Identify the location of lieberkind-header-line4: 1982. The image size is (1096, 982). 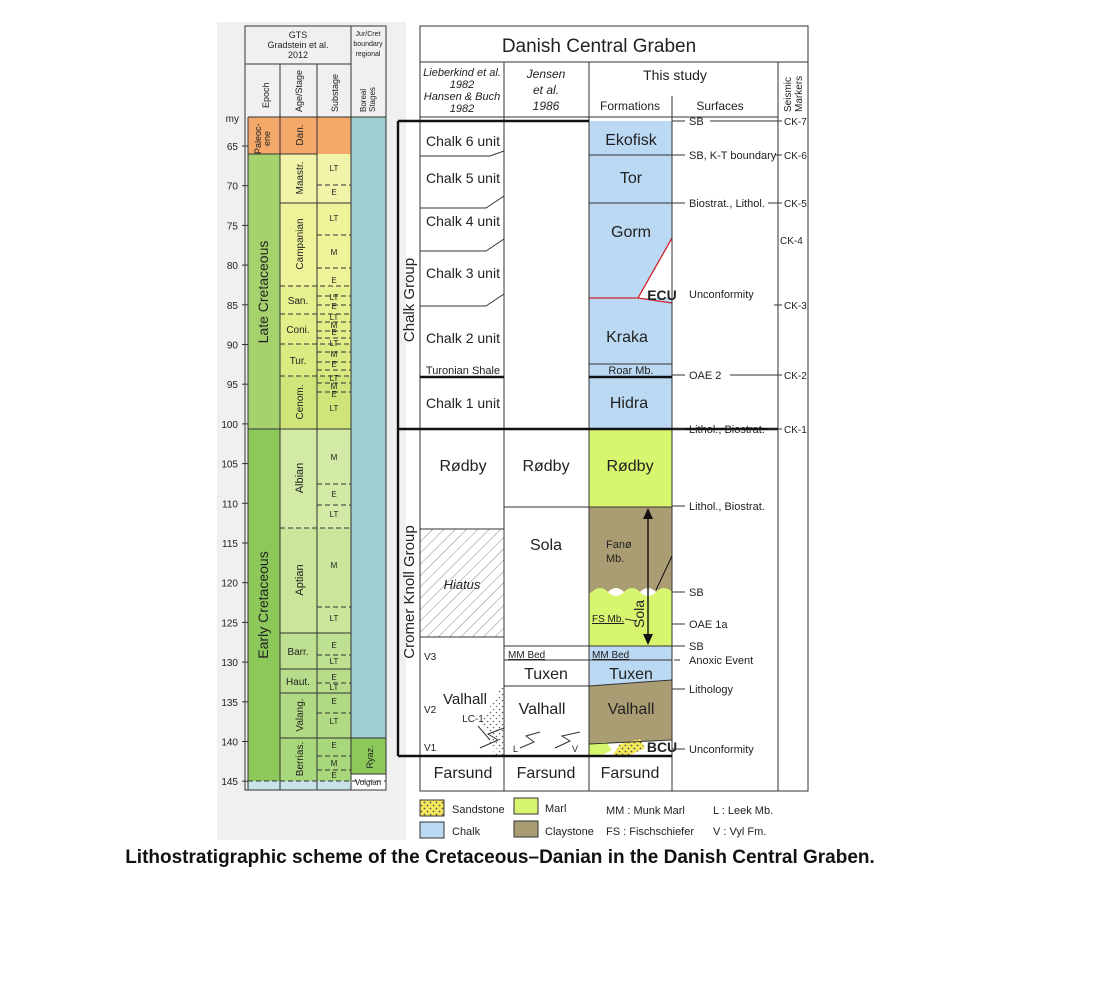
(462, 109).